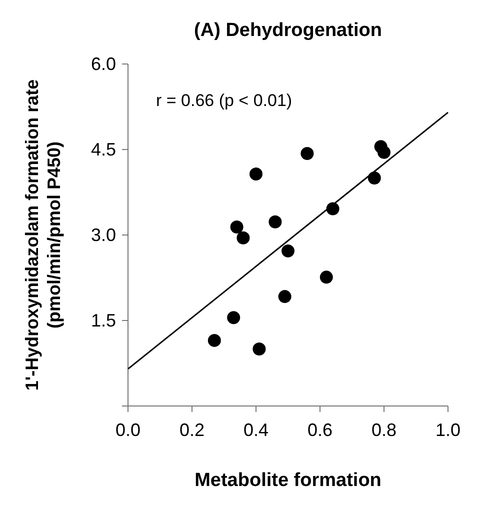 This screenshot has height=514, width=486. Describe the element at coordinates (43, 235) in the screenshot. I see `y-axis-title: 1'-Hydroxymidazolam formation rate (pmol/min/pmol P450)` at that location.